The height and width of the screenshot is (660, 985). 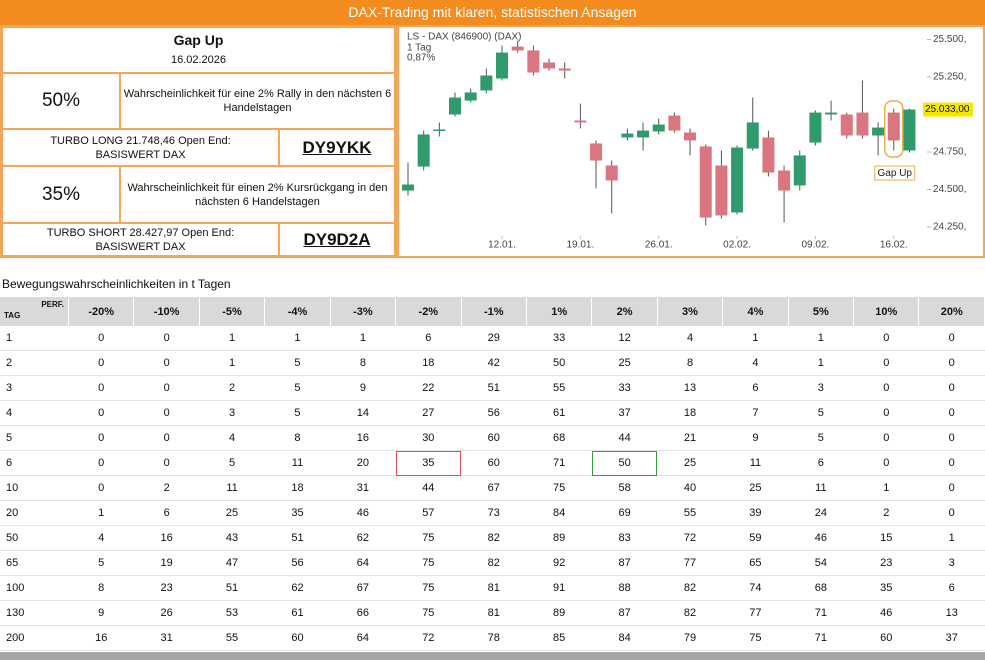 What do you see at coordinates (755, 588) in the screenshot?
I see `table-cell: 74` at bounding box center [755, 588].